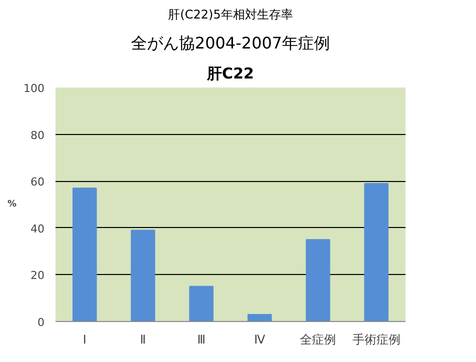 The image size is (476, 362). I want to click on y-tick-label: 60, so click(37, 182).